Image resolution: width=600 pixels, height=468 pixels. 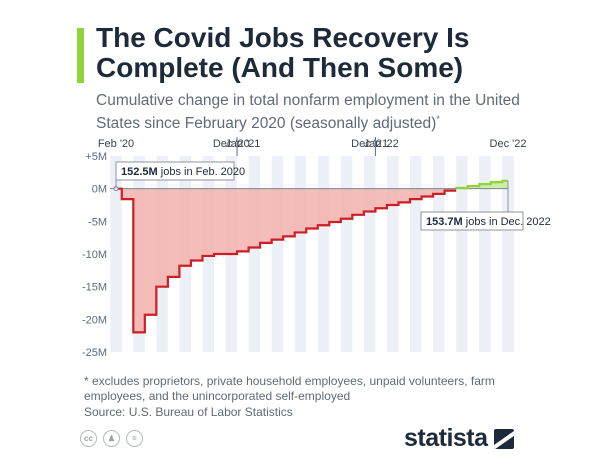 What do you see at coordinates (242, 144) in the screenshot?
I see `x-tick-label: Jan '21` at bounding box center [242, 144].